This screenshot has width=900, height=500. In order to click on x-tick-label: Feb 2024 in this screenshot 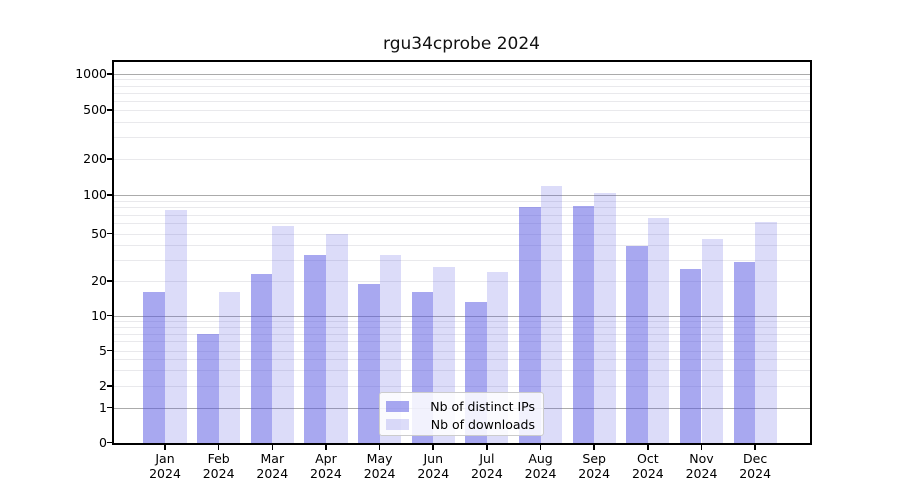, I will do `click(218, 466)`.